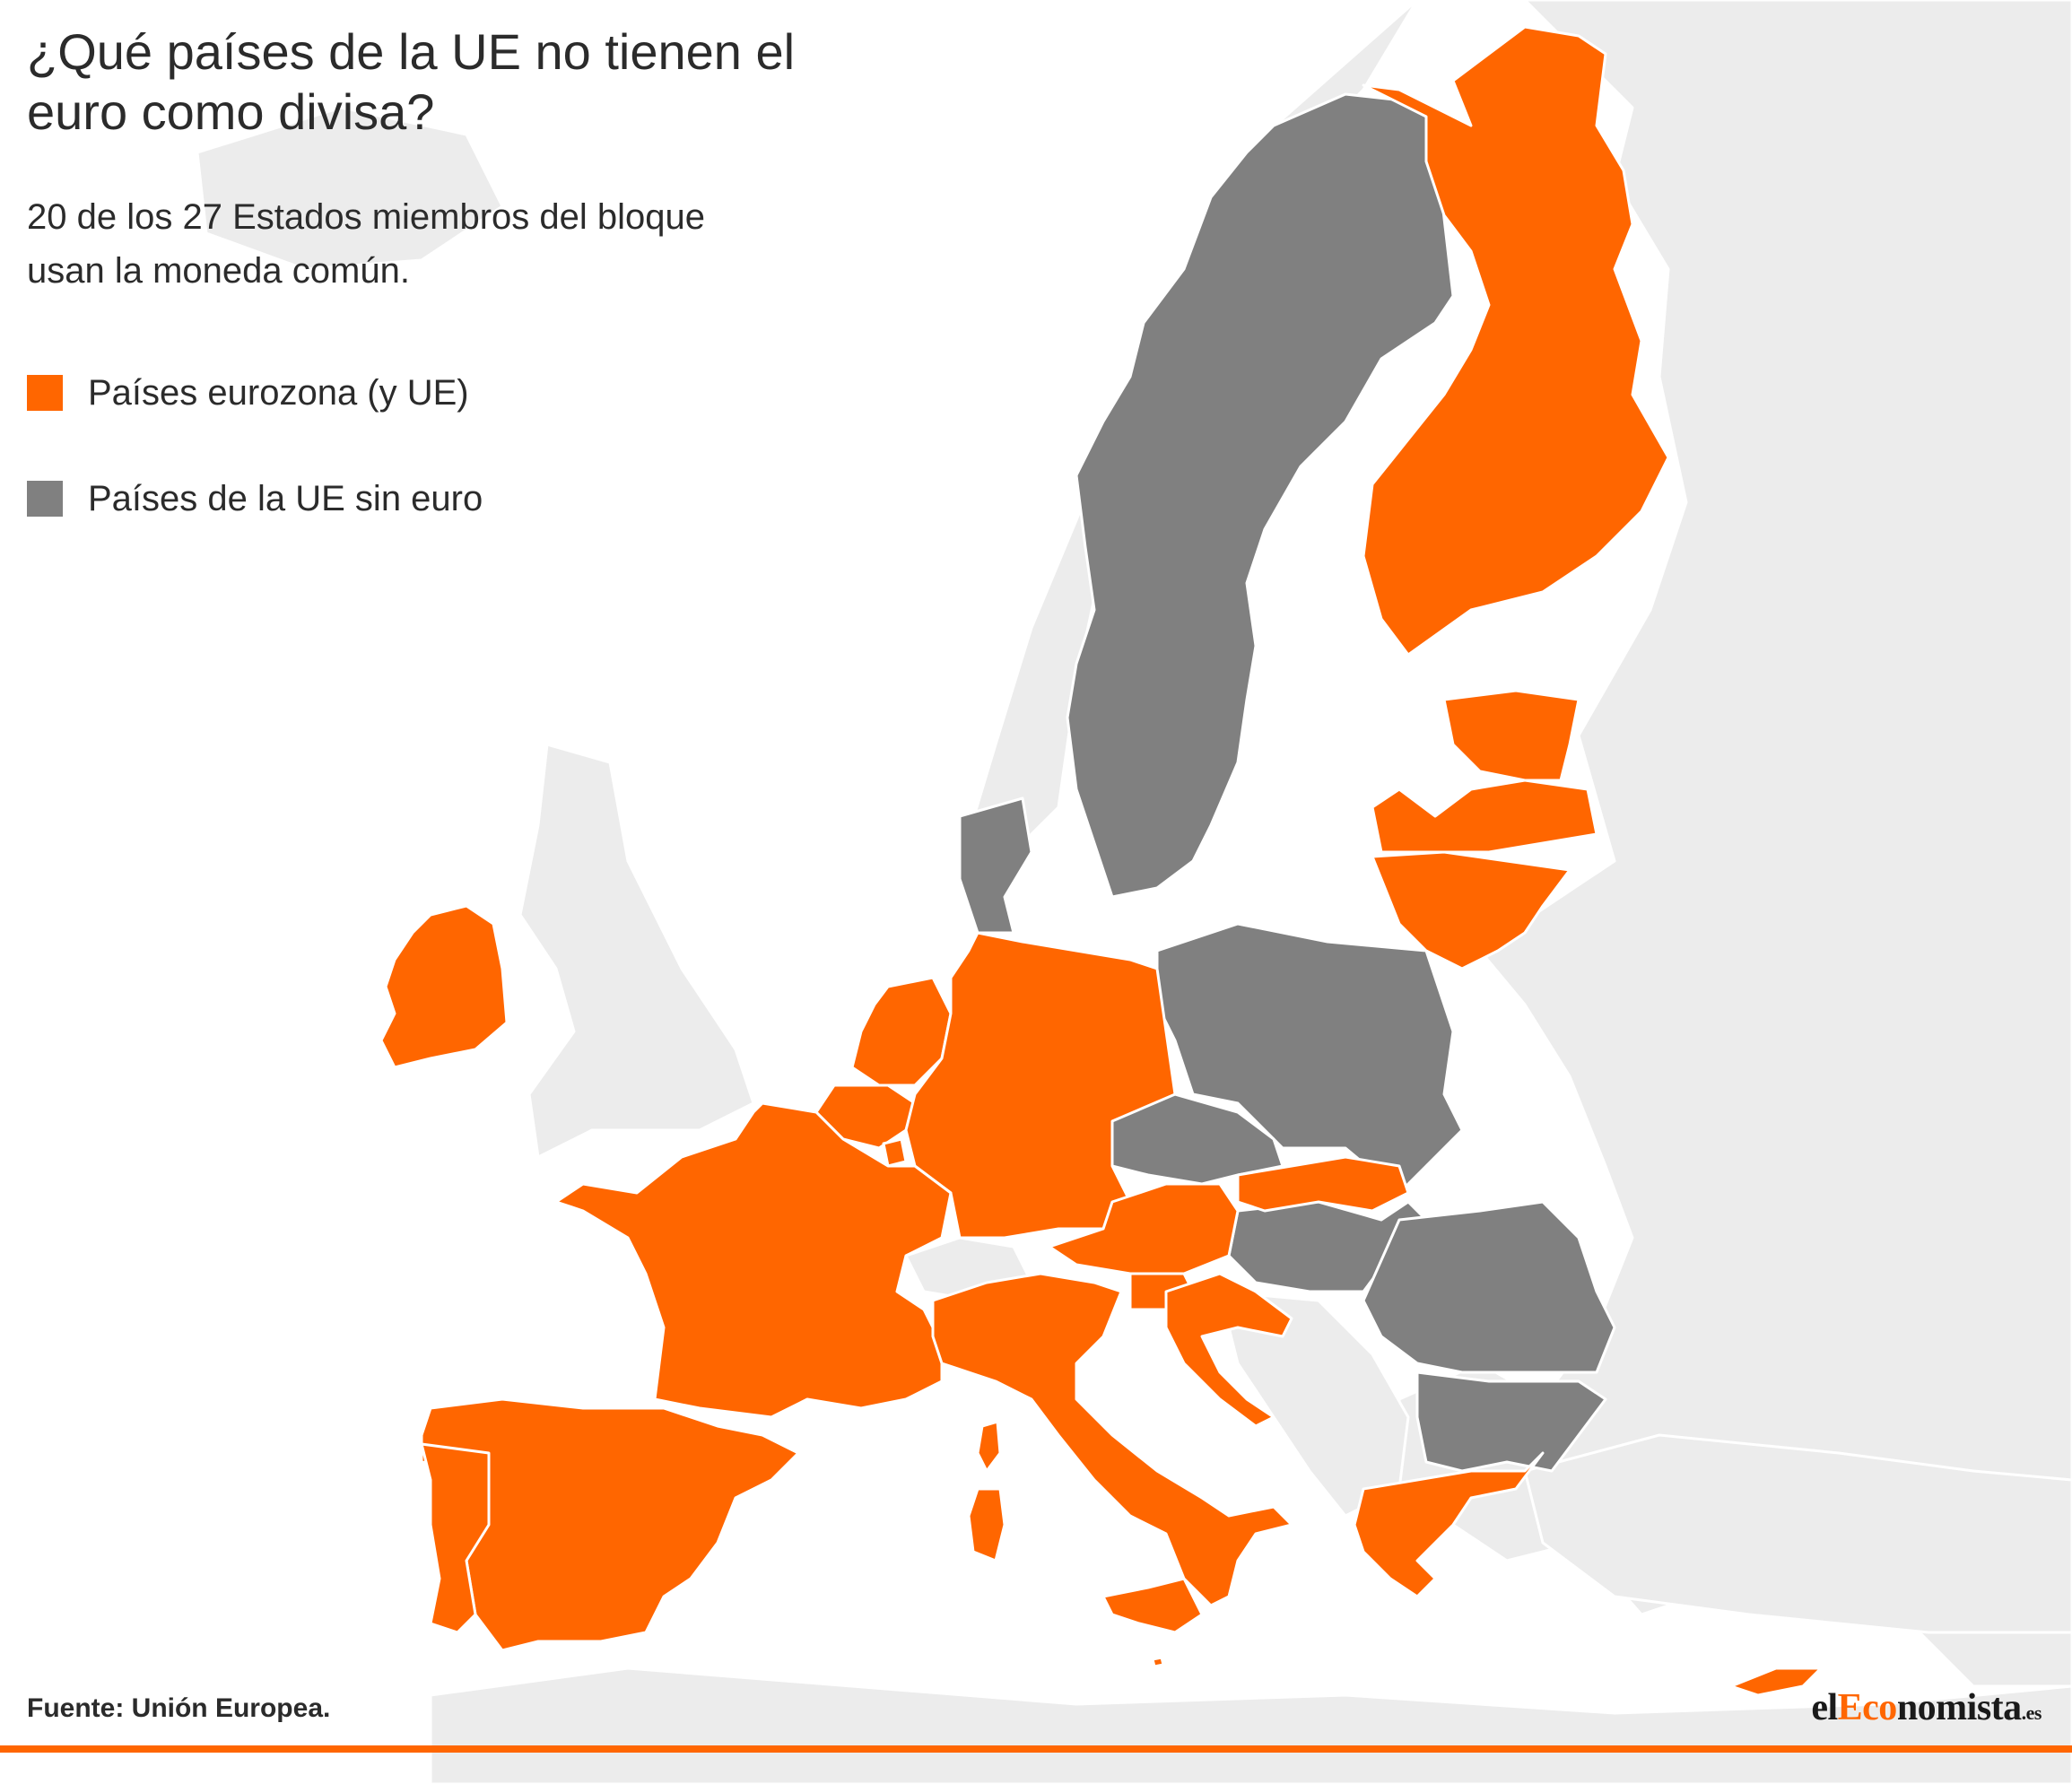 This screenshot has width=2072, height=1784. What do you see at coordinates (2031, 1712) in the screenshot?
I see `logo-part-tld: .es` at bounding box center [2031, 1712].